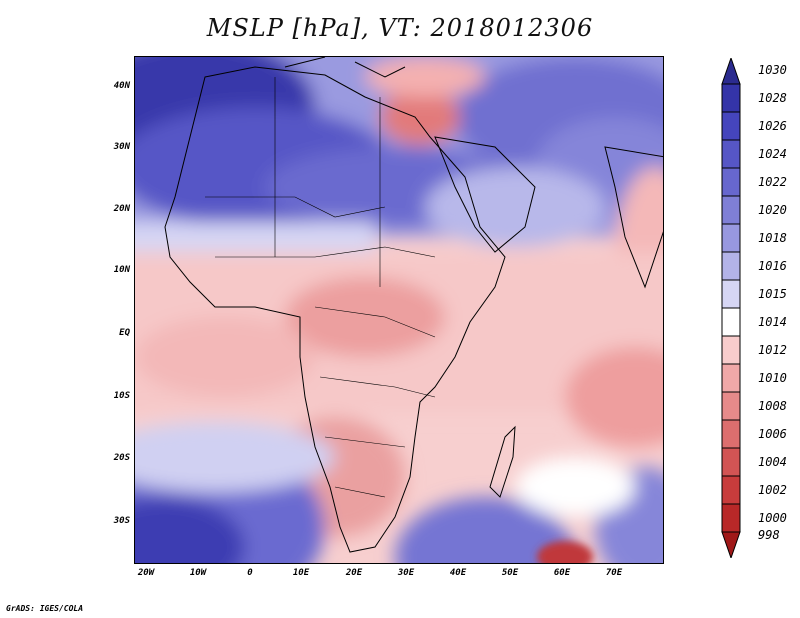  Describe the element at coordinates (301, 573) in the screenshot. I see `lon-label-10e: 10E` at that location.